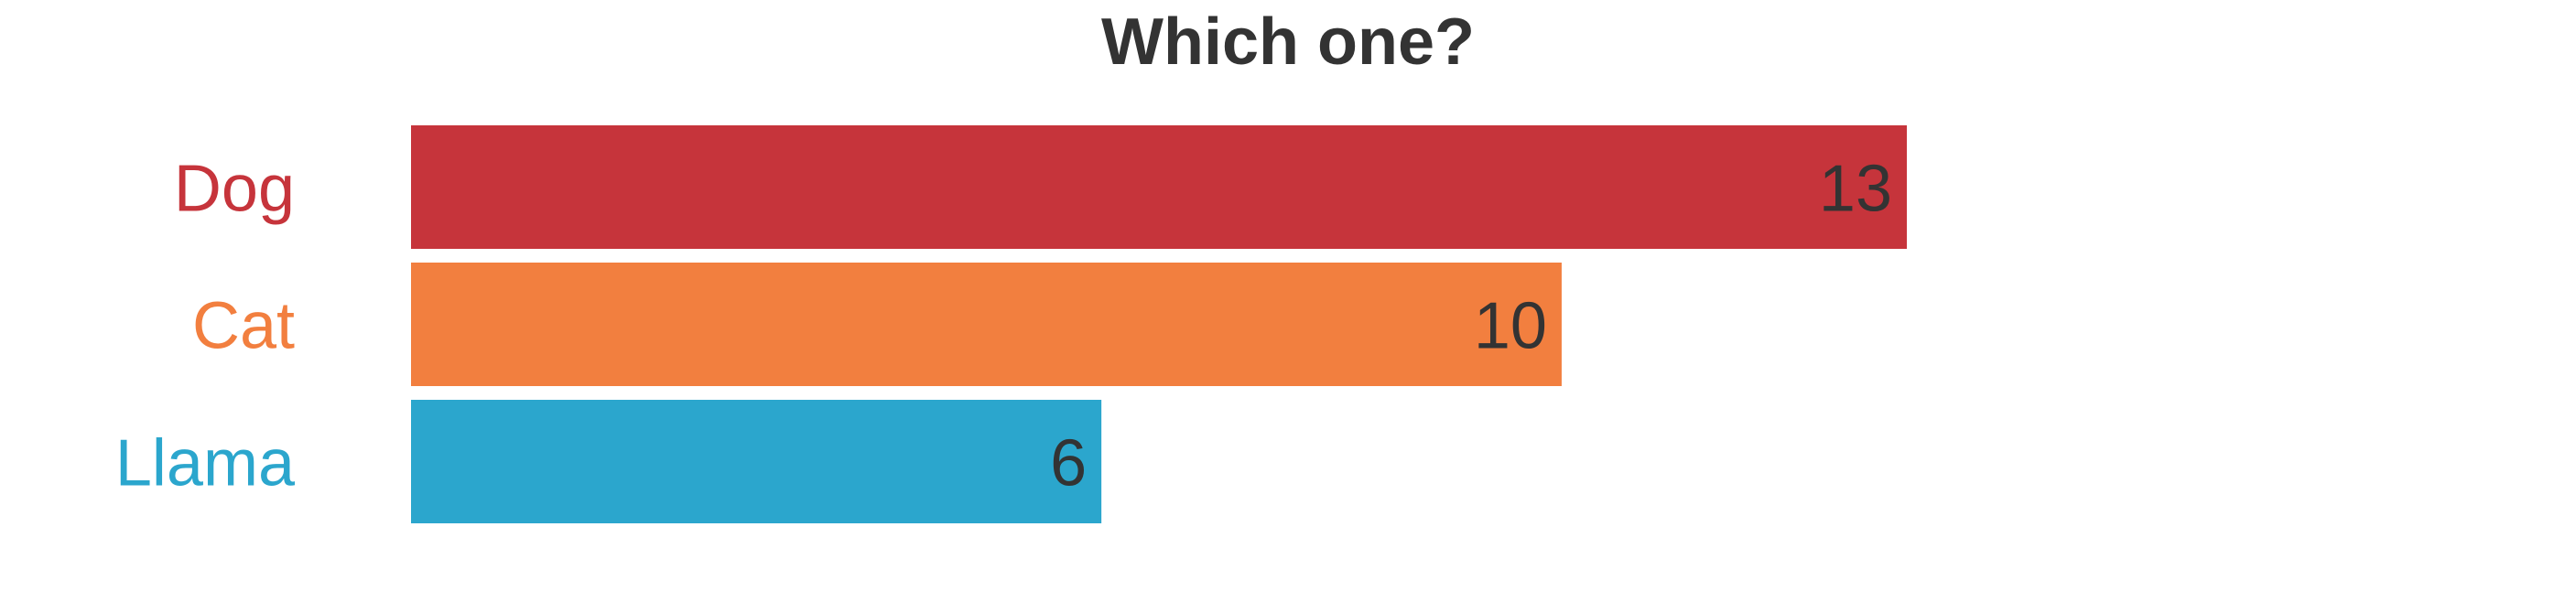  Describe the element at coordinates (757, 461) in the screenshot. I see `bar-llama` at that location.